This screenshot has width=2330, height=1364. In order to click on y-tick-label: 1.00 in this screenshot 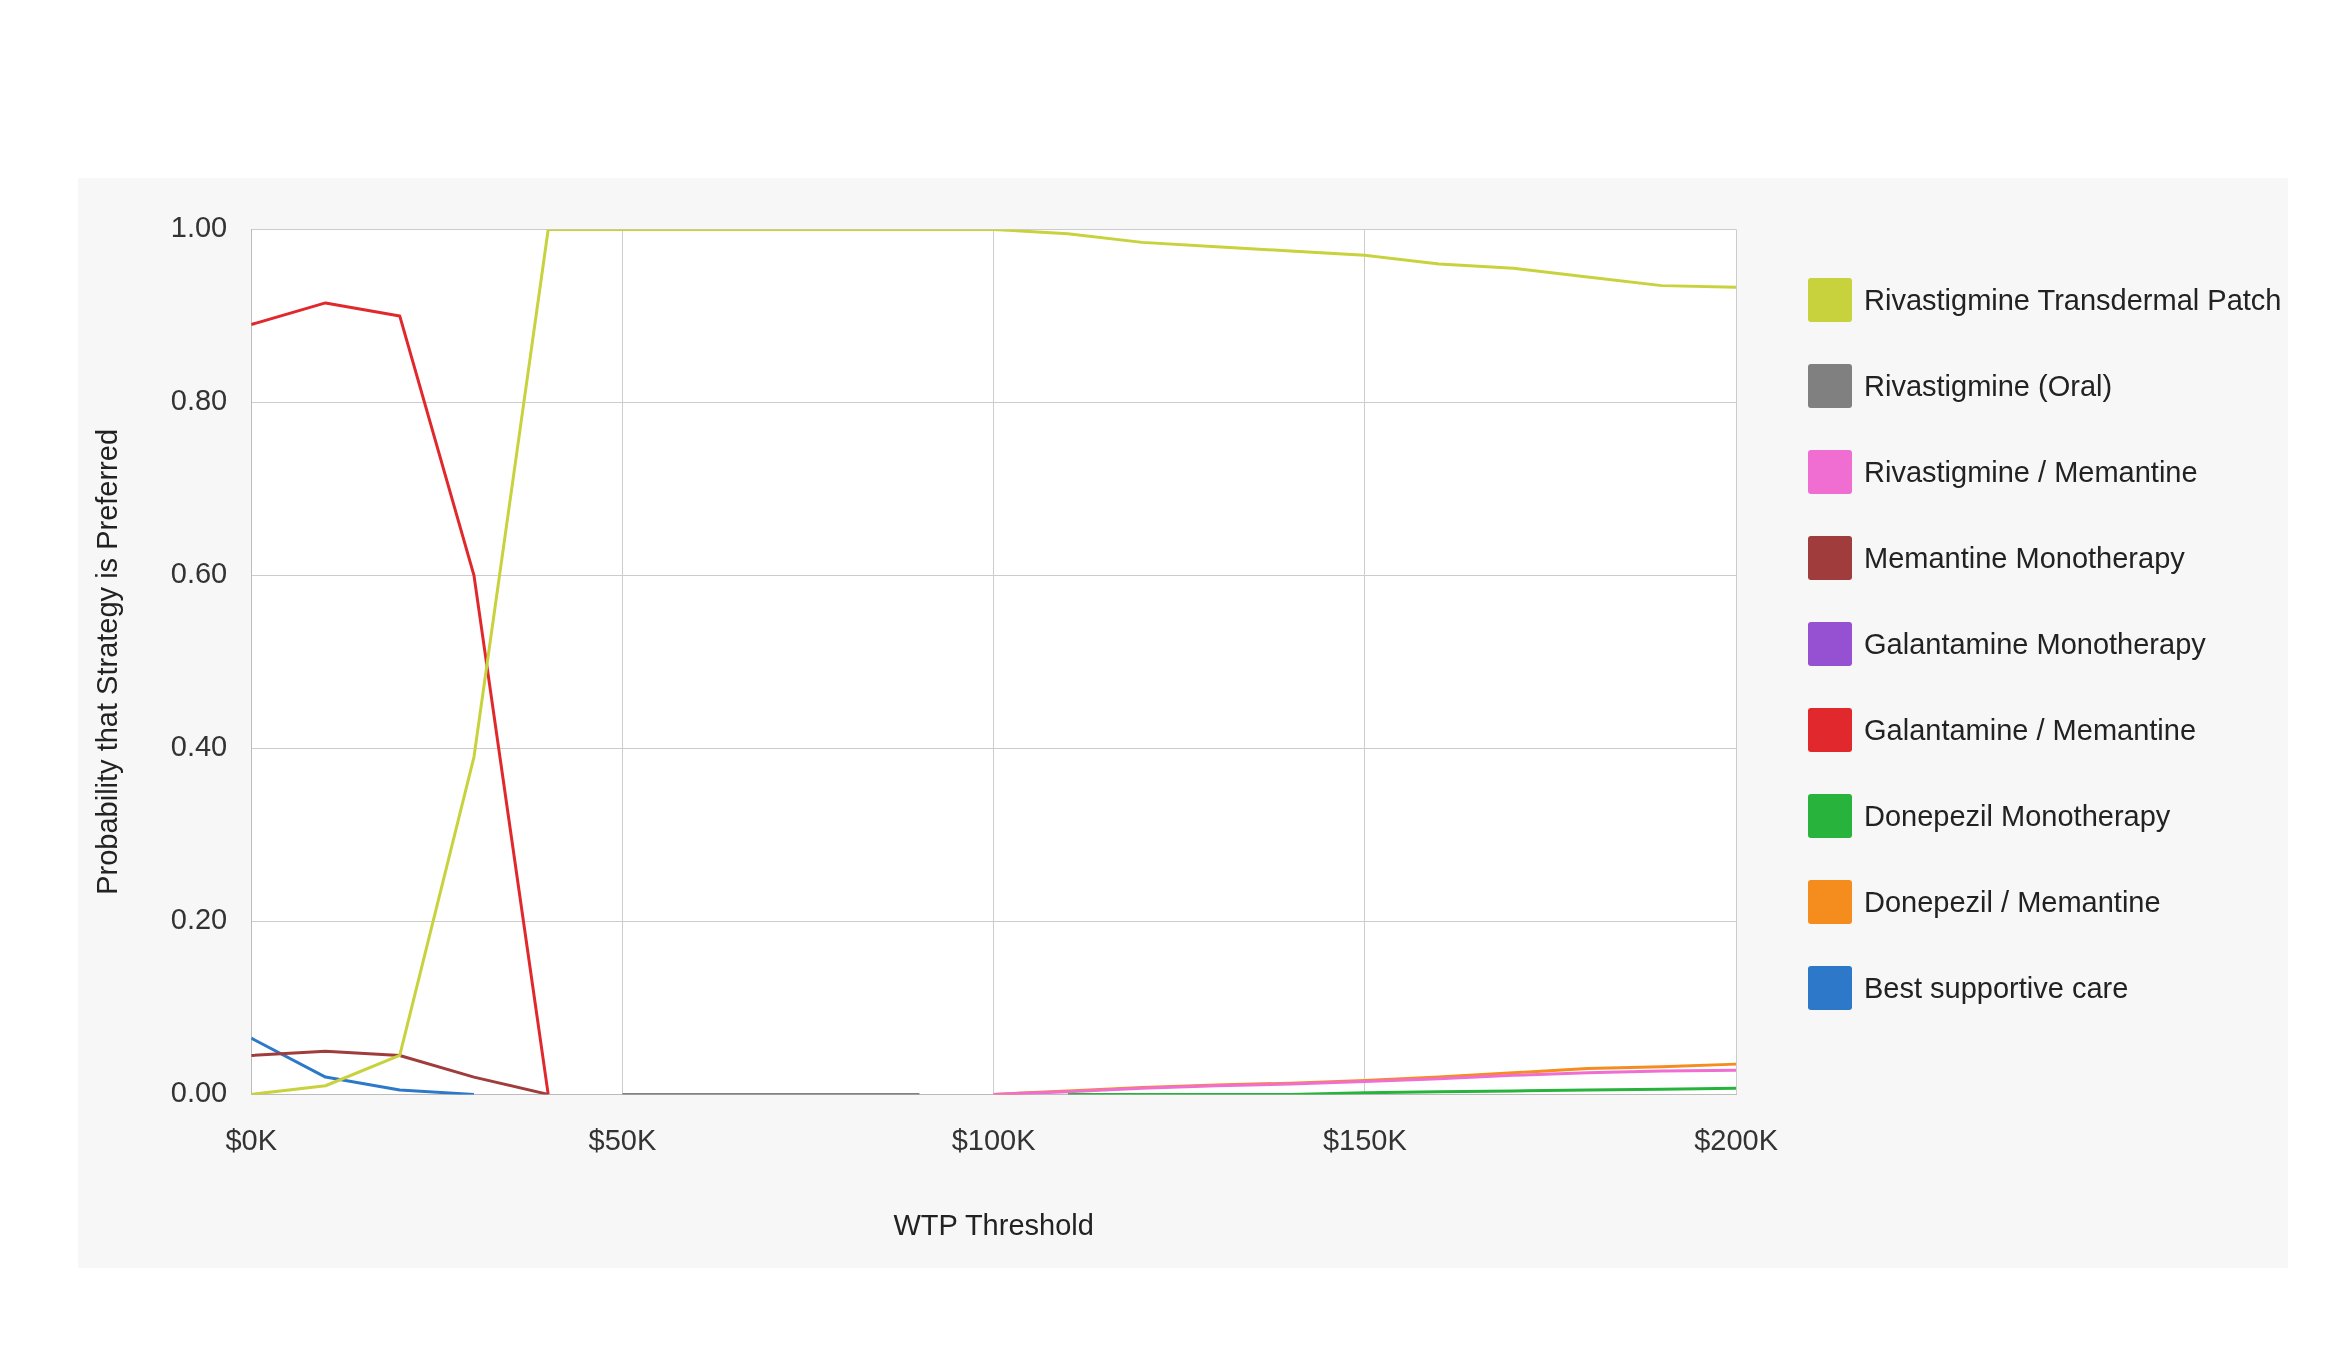, I will do `click(199, 227)`.